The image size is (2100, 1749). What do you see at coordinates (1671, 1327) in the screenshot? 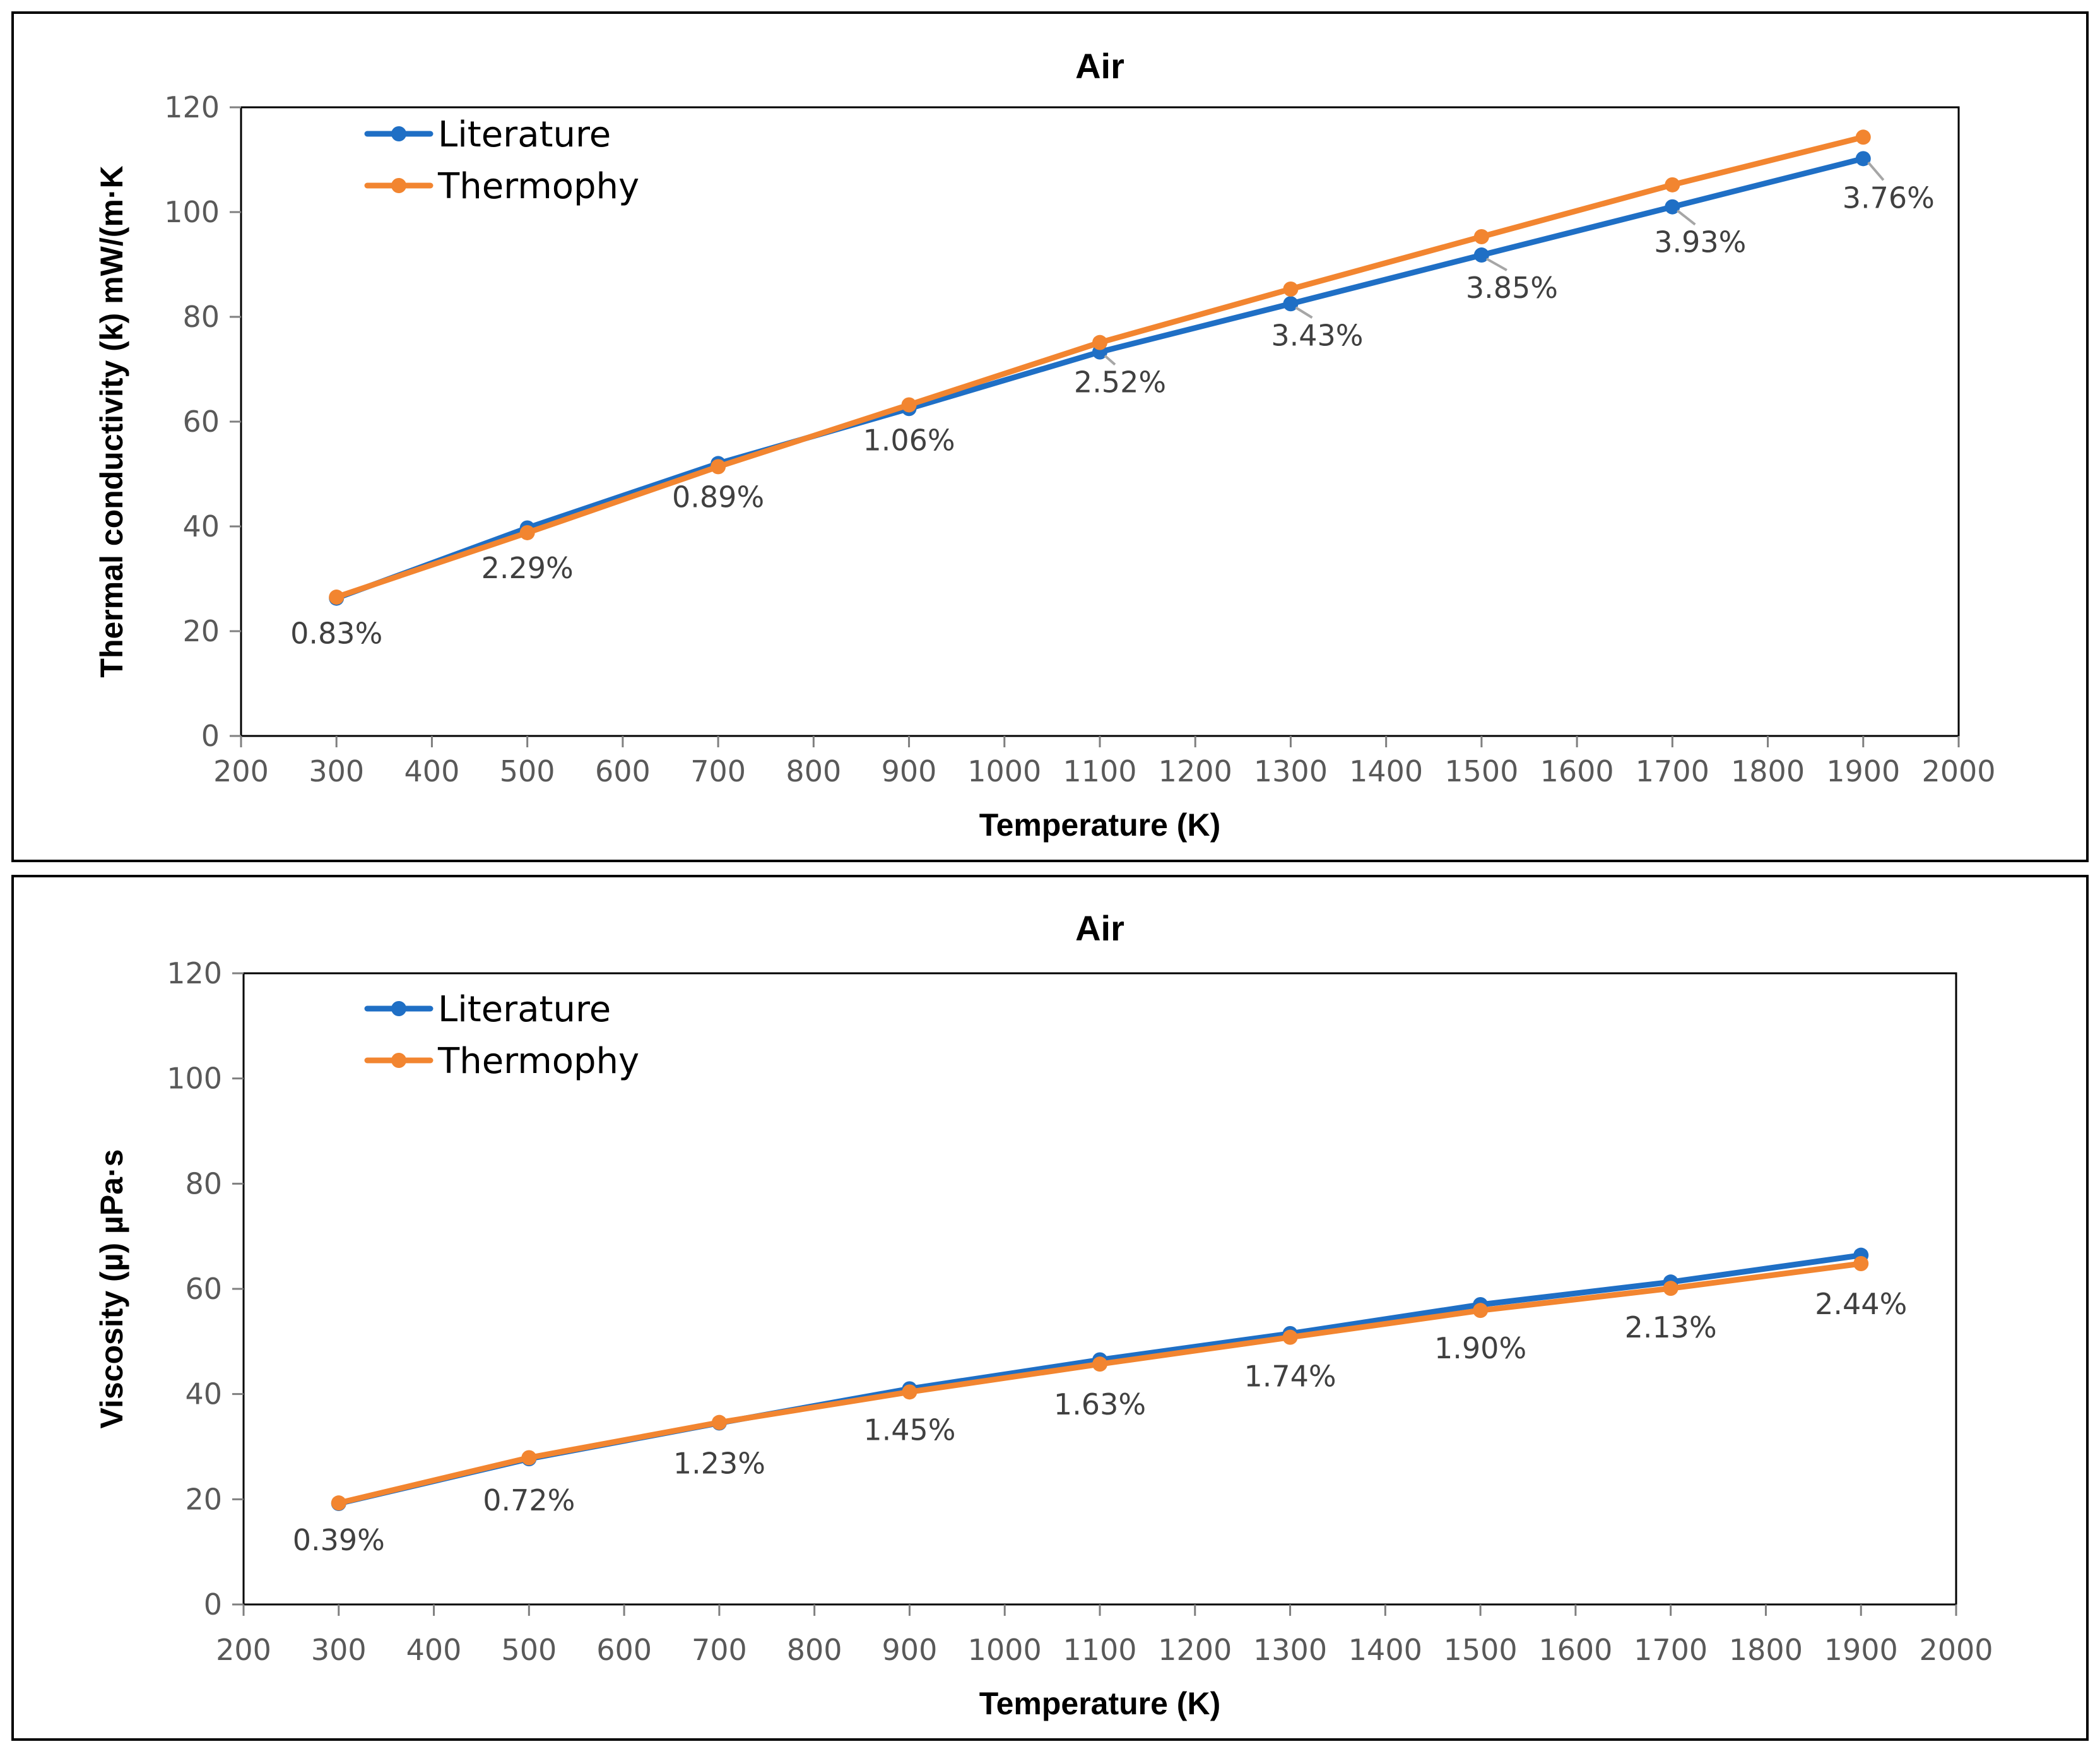
I see `data-label: 2.13%` at bounding box center [1671, 1327].